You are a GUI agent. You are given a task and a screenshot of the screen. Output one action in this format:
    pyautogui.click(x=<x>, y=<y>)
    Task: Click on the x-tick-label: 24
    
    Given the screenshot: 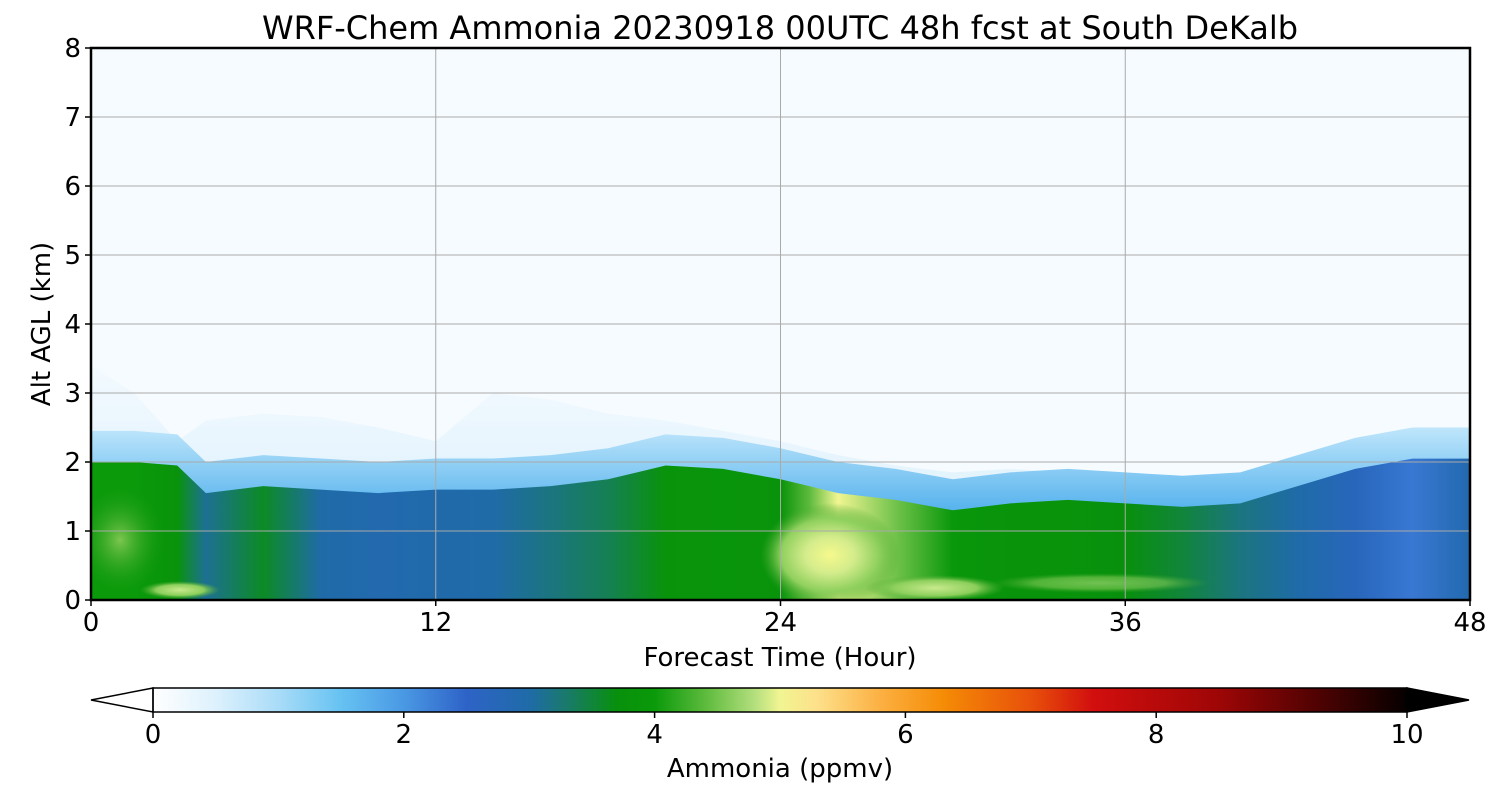 What is the action you would take?
    pyautogui.click(x=780, y=623)
    